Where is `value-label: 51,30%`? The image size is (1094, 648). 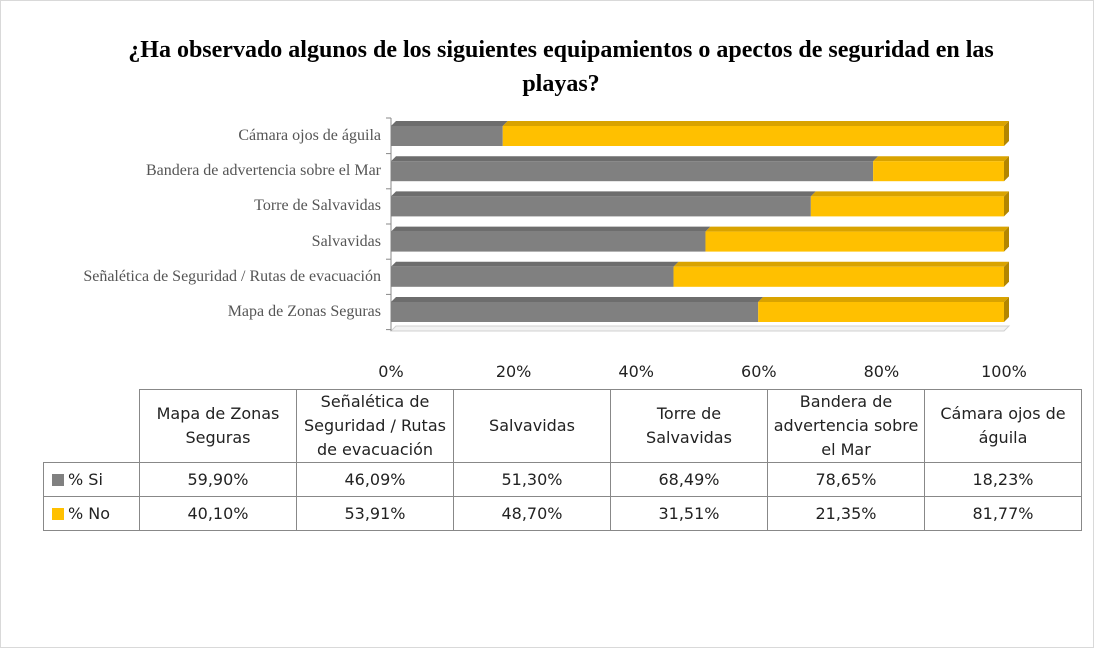
value-label: 51,30% is located at coordinates (532, 479).